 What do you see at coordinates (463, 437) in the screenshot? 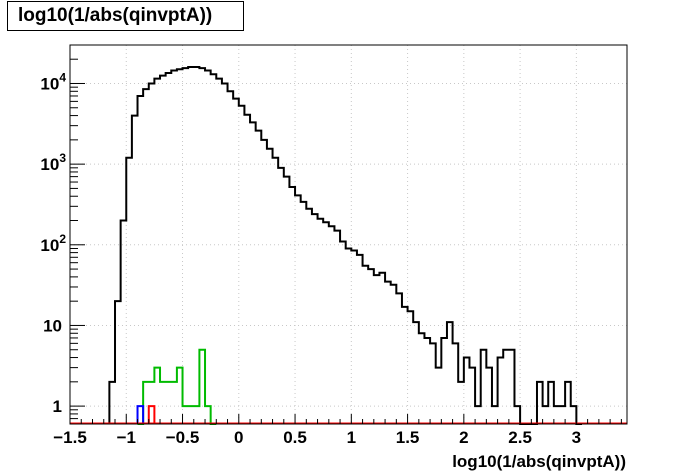
I see `x-tick-label: 2` at bounding box center [463, 437].